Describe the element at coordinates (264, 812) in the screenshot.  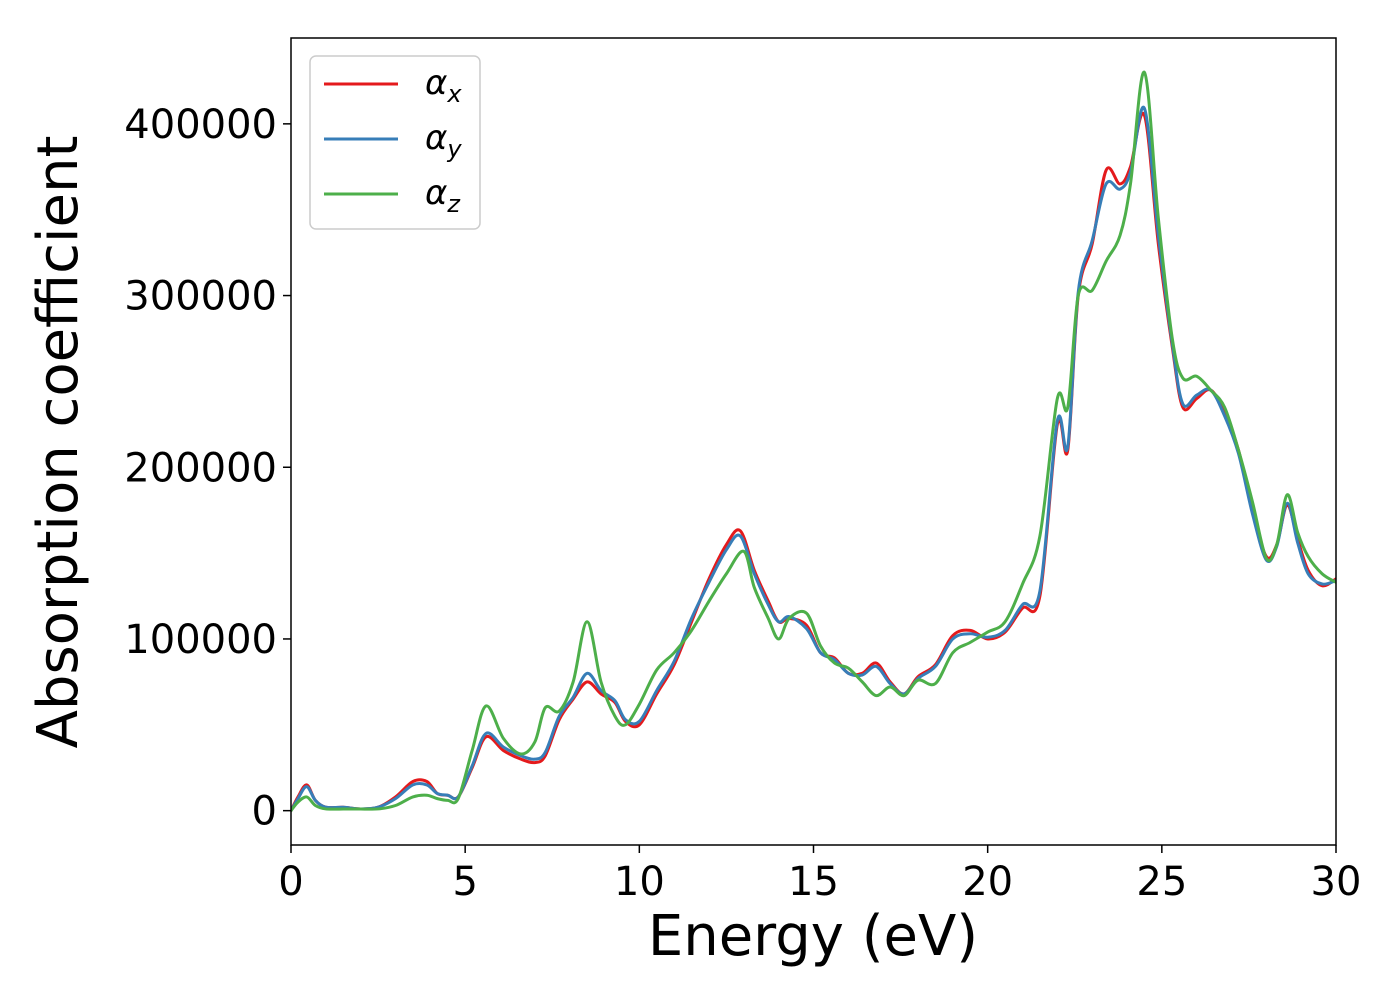
I see `y-tick-label: 0` at that location.